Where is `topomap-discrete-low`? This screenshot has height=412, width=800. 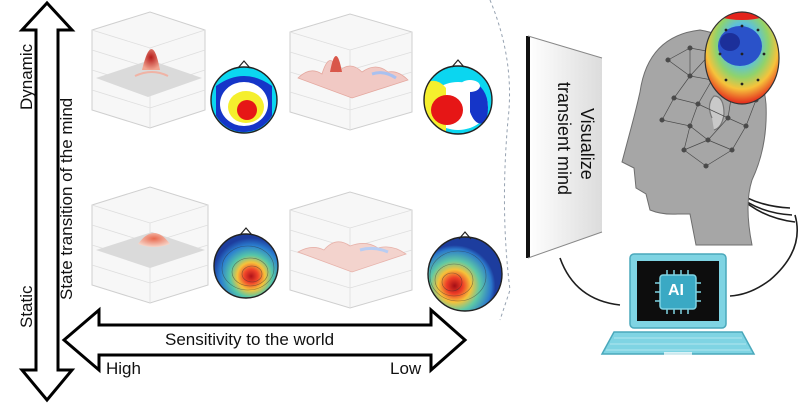
topomap-discrete-low is located at coordinates (458, 97).